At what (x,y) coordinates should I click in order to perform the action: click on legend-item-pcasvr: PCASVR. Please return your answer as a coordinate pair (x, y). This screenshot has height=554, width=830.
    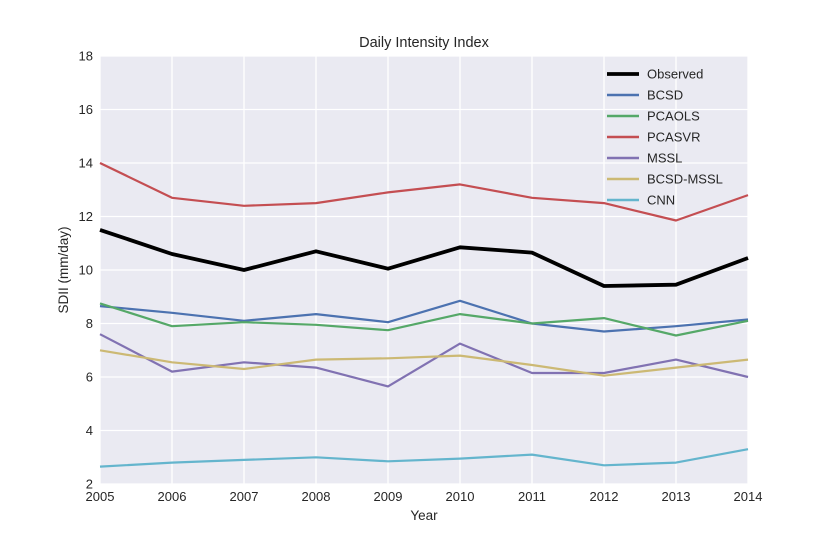
    Looking at the image, I should click on (673, 137).